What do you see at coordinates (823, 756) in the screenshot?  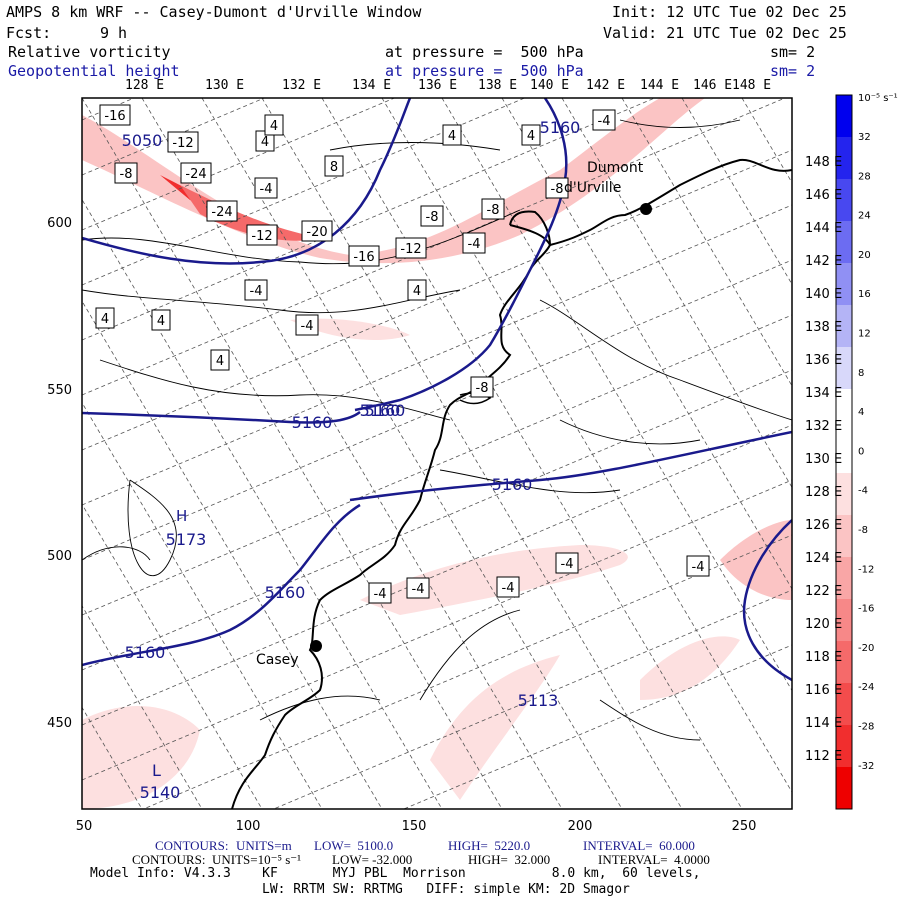 I see `right-longitude-label: 112 E` at bounding box center [823, 756].